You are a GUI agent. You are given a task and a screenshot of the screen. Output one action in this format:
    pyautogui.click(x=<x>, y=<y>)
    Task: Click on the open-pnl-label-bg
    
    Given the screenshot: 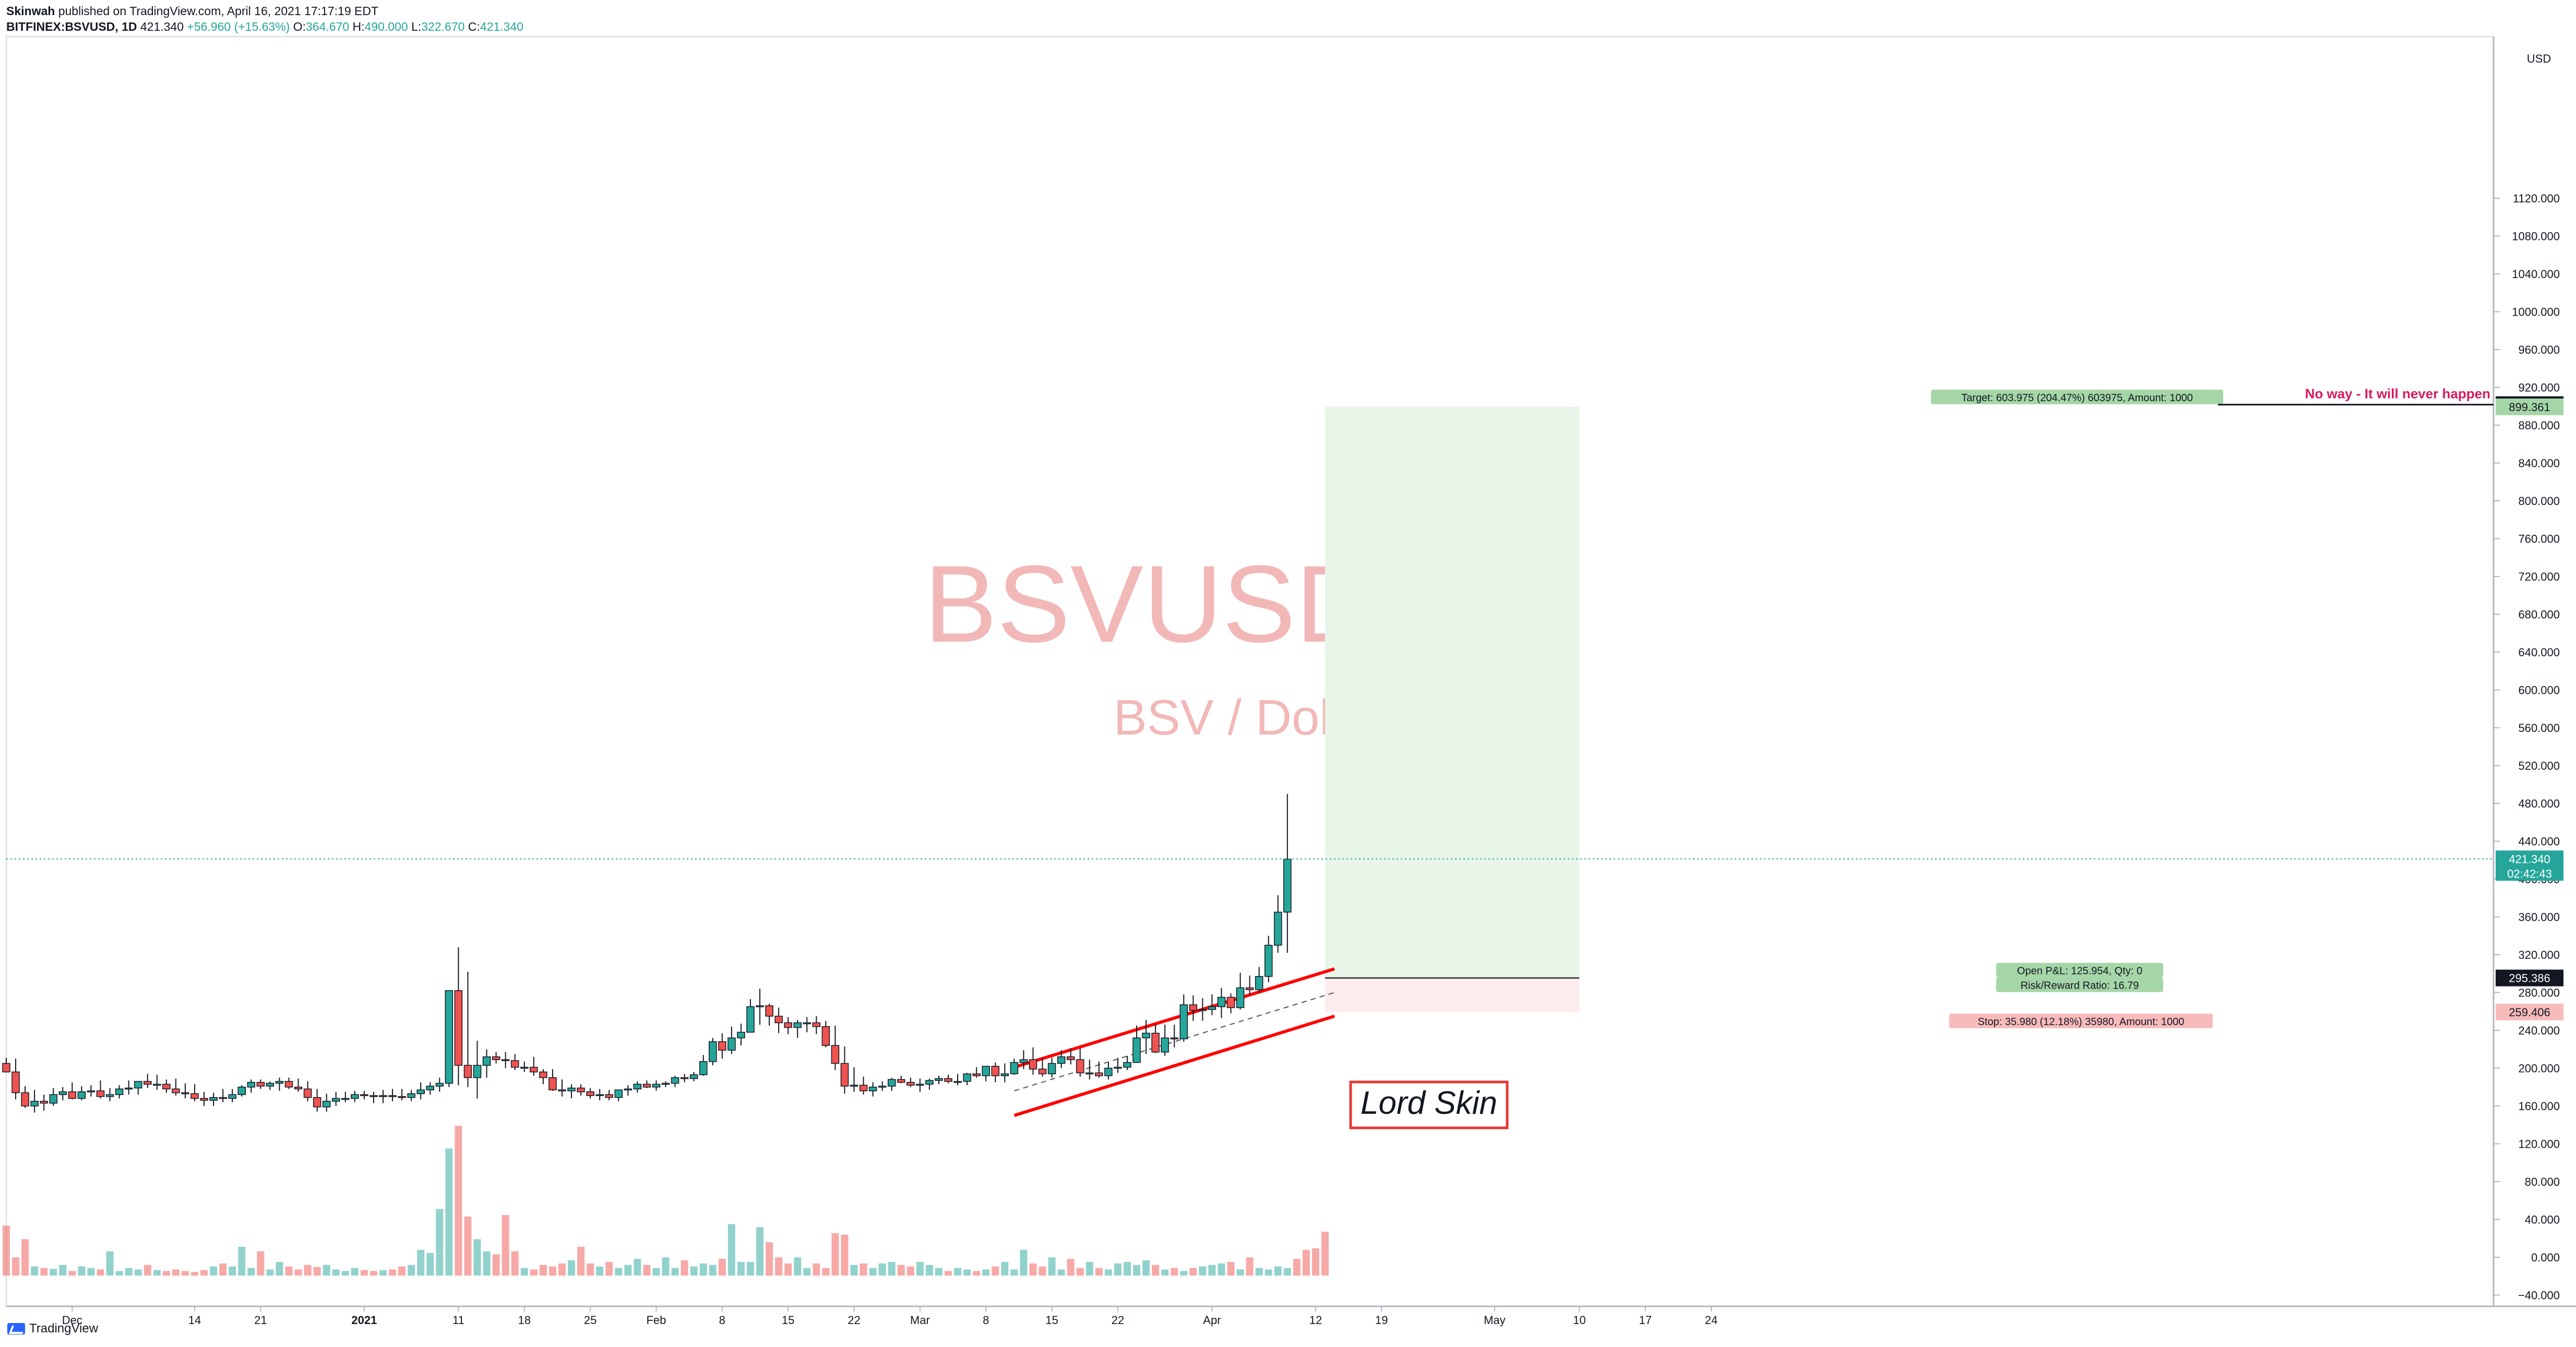 What is the action you would take?
    pyautogui.click(x=2079, y=970)
    